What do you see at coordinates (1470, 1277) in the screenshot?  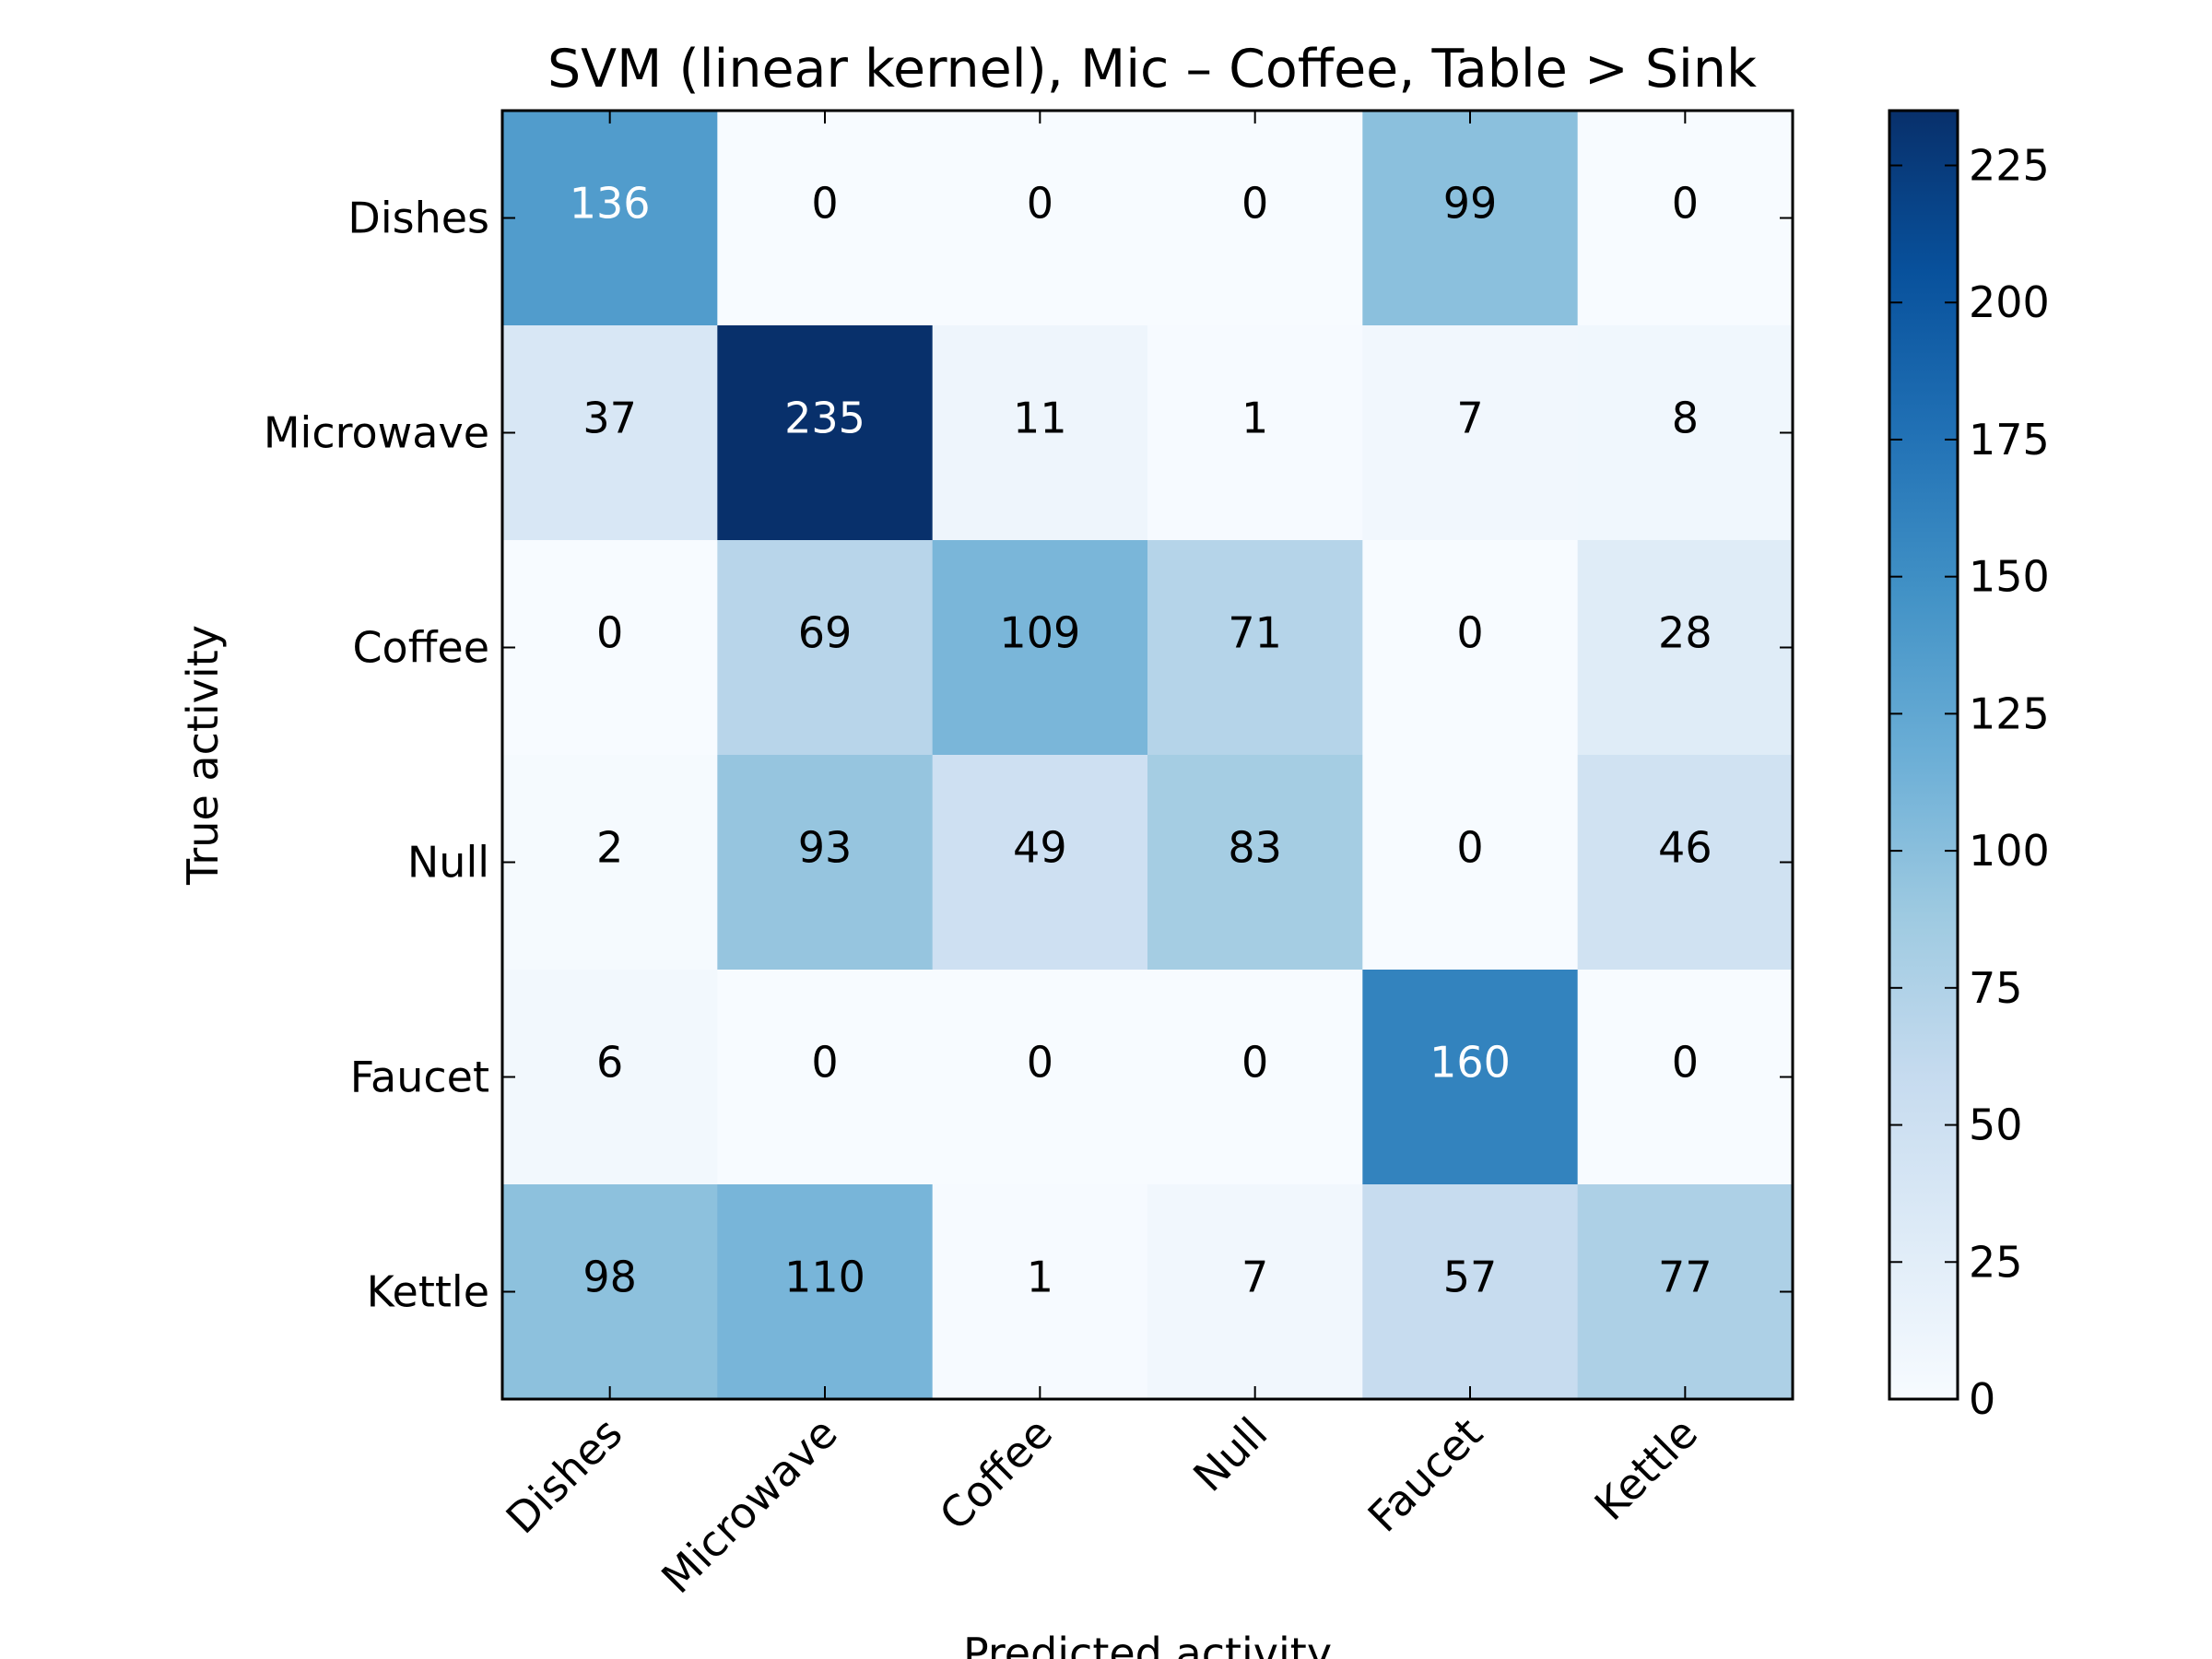 I see `cell-value-label: 57` at bounding box center [1470, 1277].